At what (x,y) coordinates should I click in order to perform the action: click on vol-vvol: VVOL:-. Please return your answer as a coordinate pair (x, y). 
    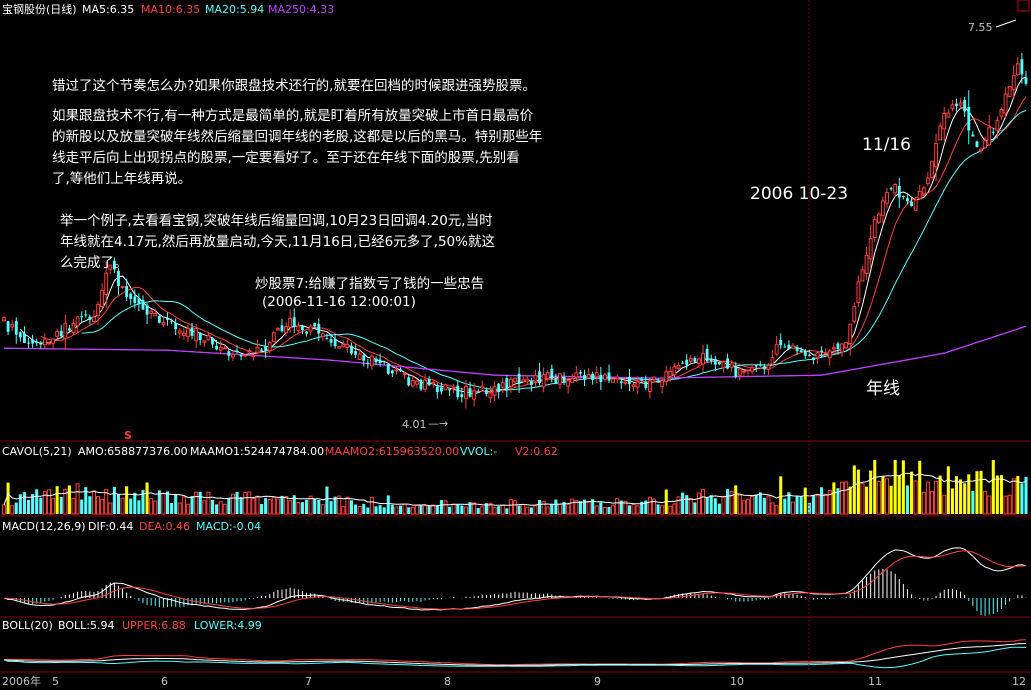
    Looking at the image, I should click on (478, 451).